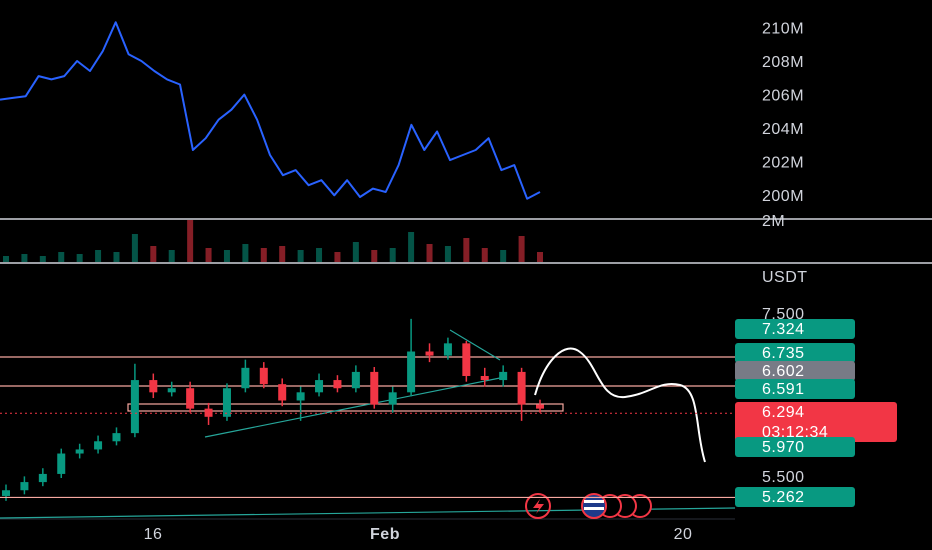 This screenshot has width=932, height=550. I want to click on currency-label: USDT, so click(785, 277).